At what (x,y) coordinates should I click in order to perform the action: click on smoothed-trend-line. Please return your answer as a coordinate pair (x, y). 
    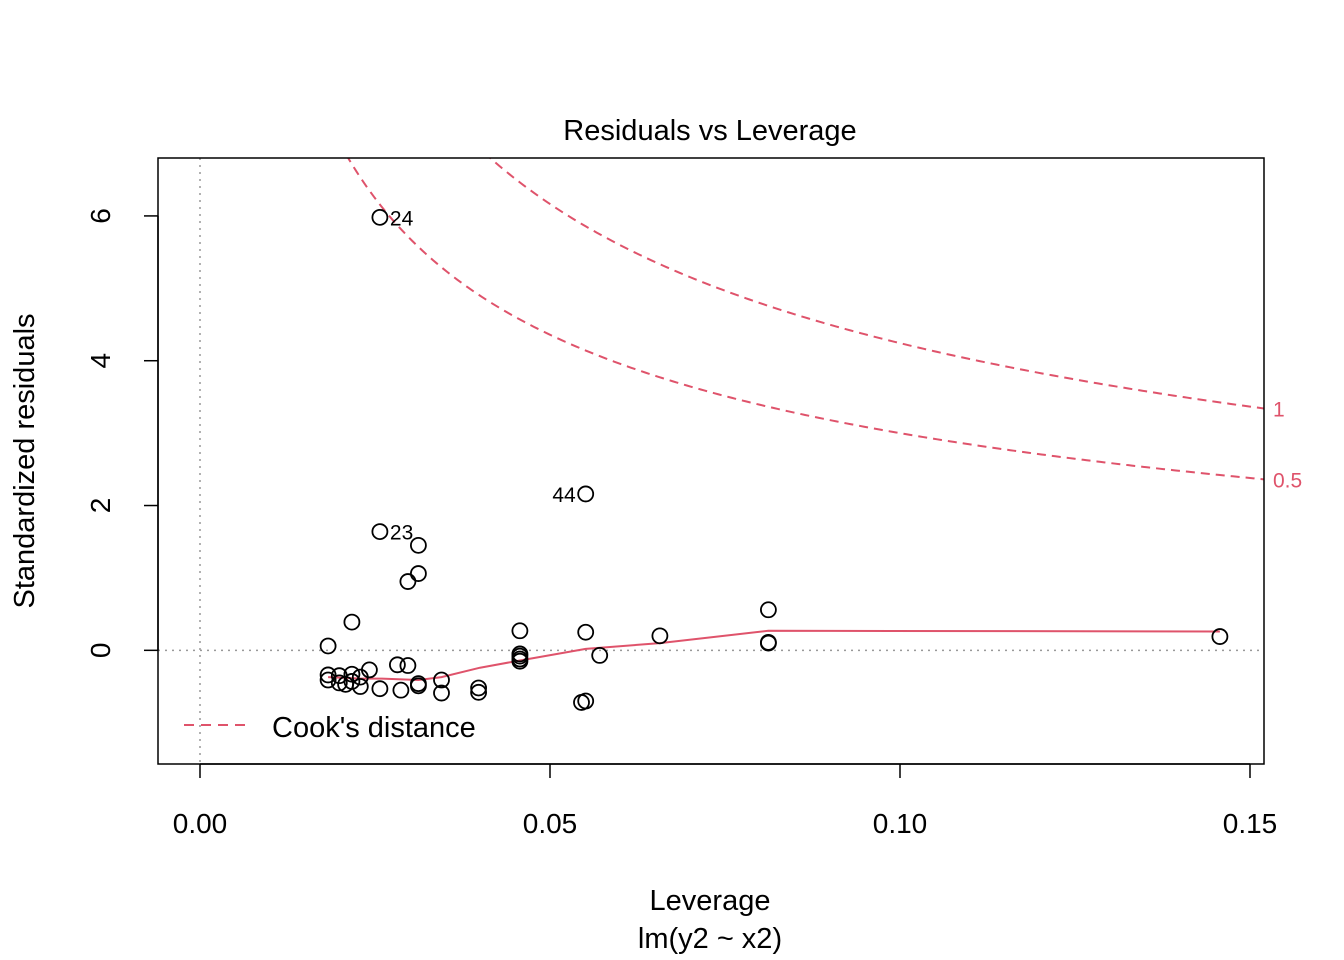
    Looking at the image, I should click on (774, 655).